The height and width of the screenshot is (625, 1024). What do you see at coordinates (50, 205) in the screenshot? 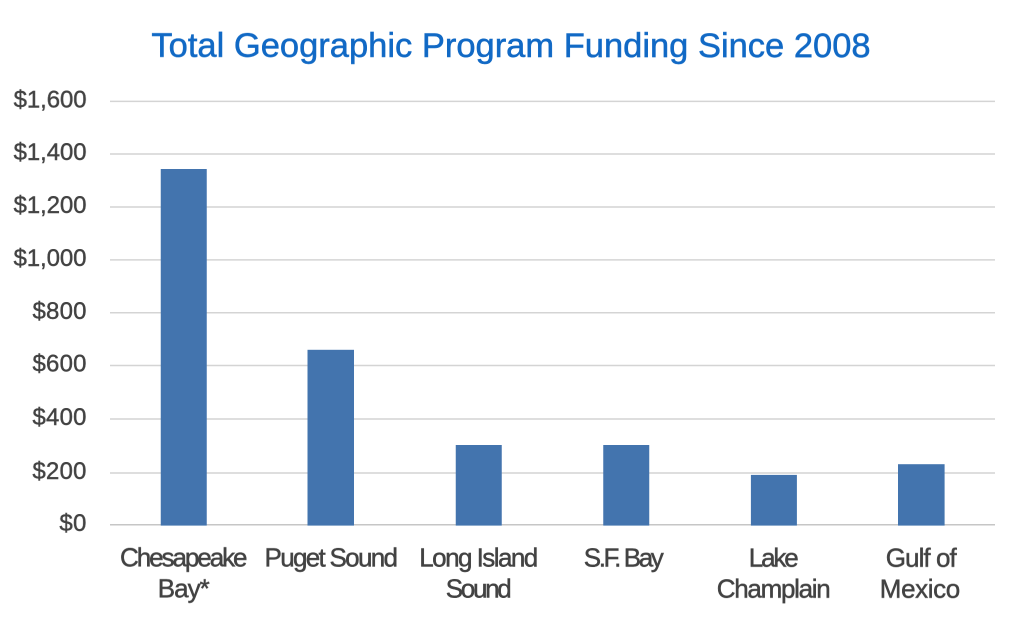
I see `svg-text: $1,200` at bounding box center [50, 205].